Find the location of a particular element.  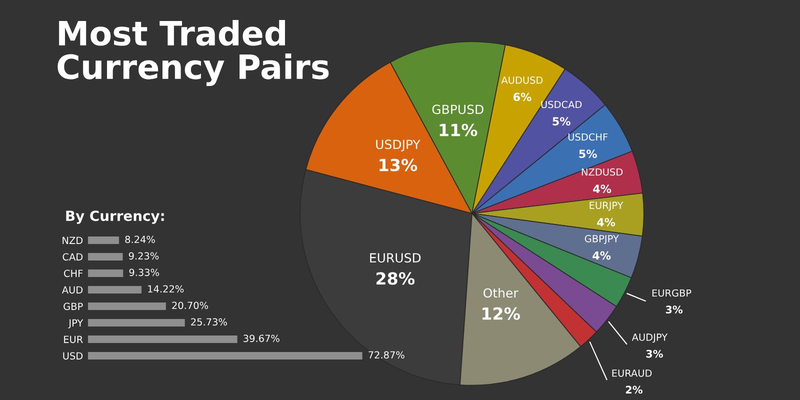

y-tick-label: GBP is located at coordinates (73, 306).